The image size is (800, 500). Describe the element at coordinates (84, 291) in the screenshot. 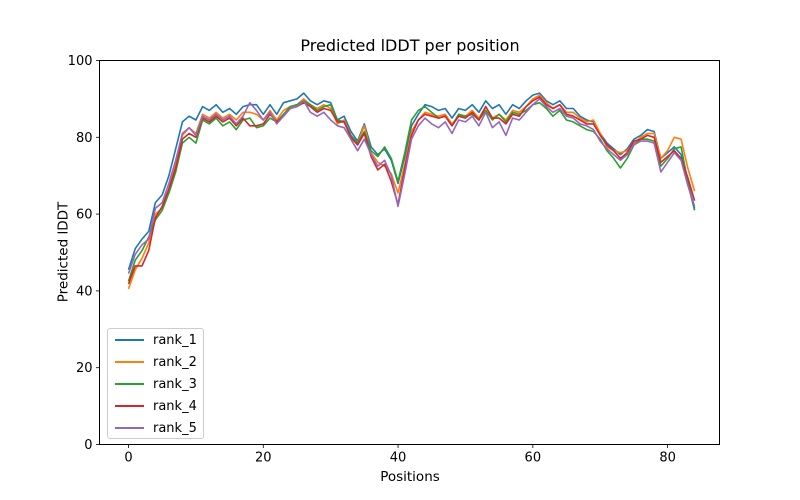

I see `y-tick-label: 40` at that location.